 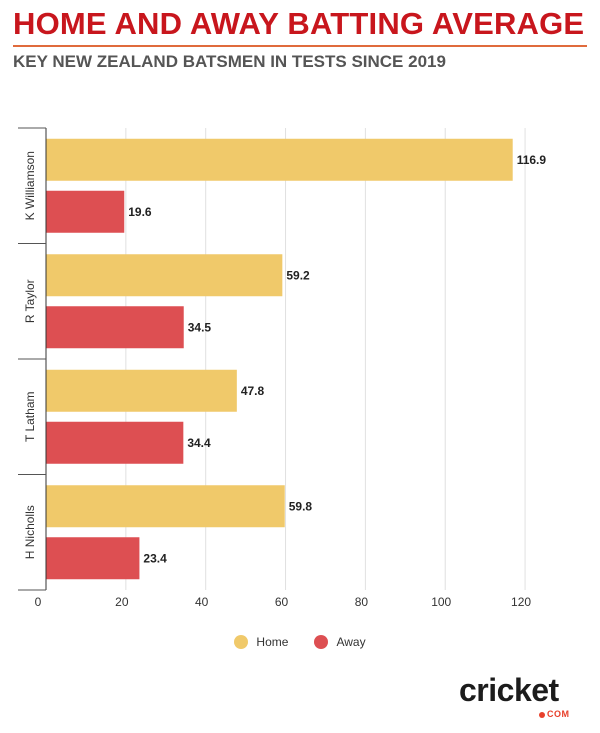 What do you see at coordinates (542, 715) in the screenshot?
I see `logo-dot-icon` at bounding box center [542, 715].